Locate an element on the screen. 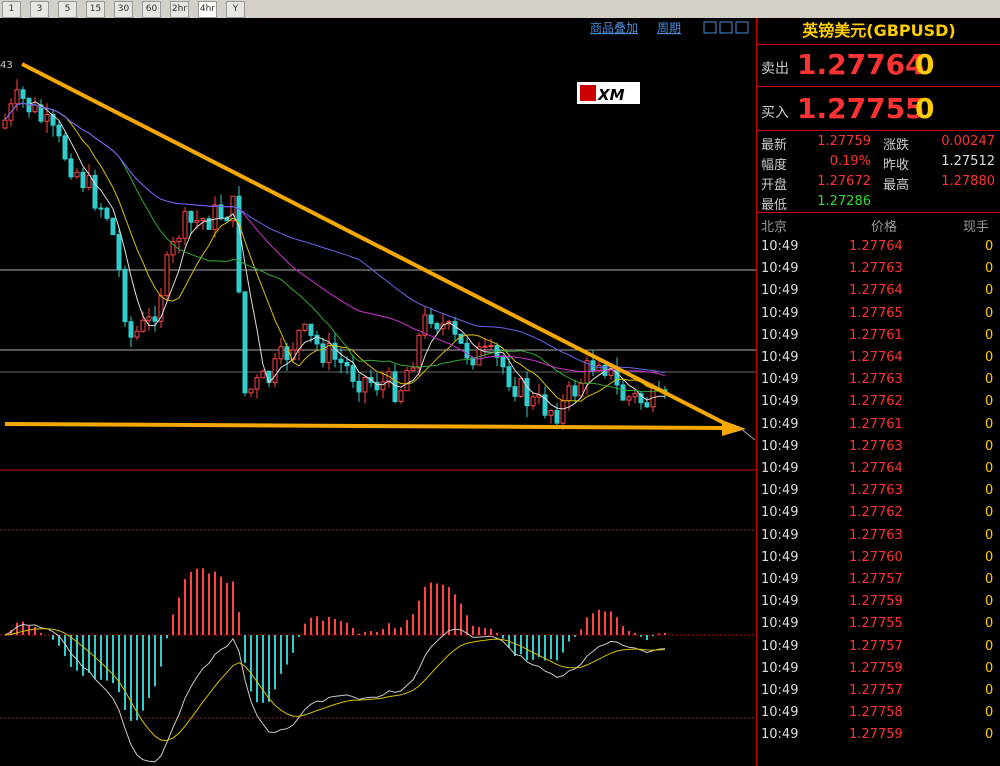 This screenshot has width=1000, height=766. period-button: 5 is located at coordinates (67, 9).